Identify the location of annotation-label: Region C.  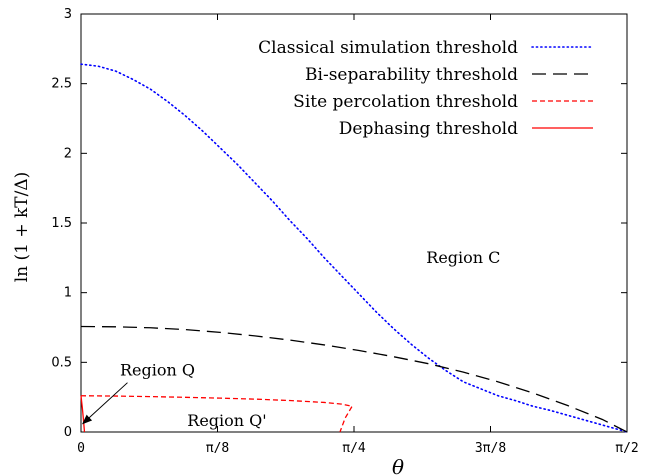
(463, 257).